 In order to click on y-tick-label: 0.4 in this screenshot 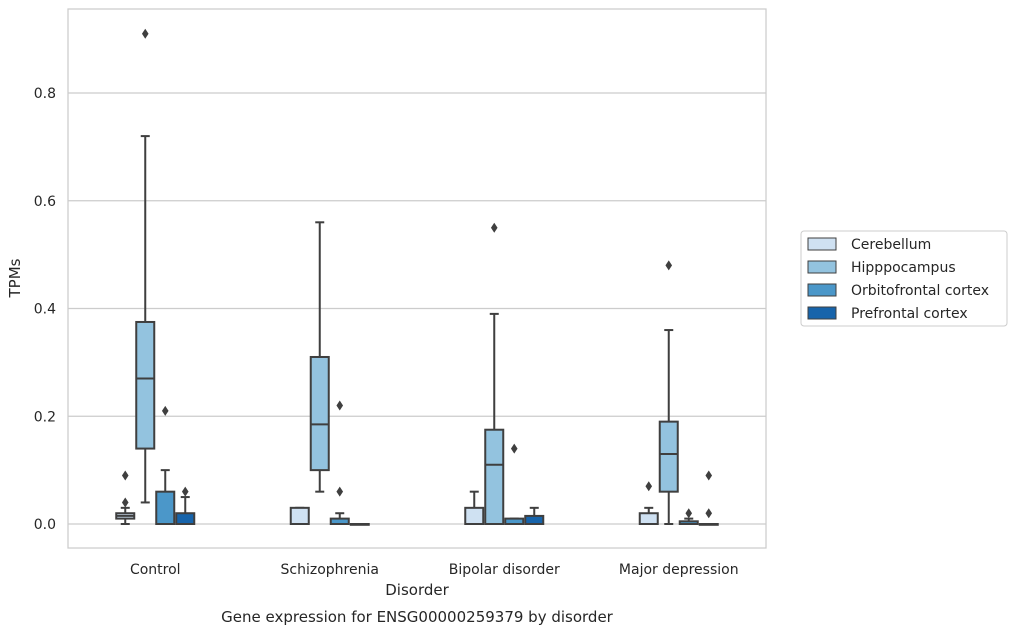, I will do `click(45, 310)`.